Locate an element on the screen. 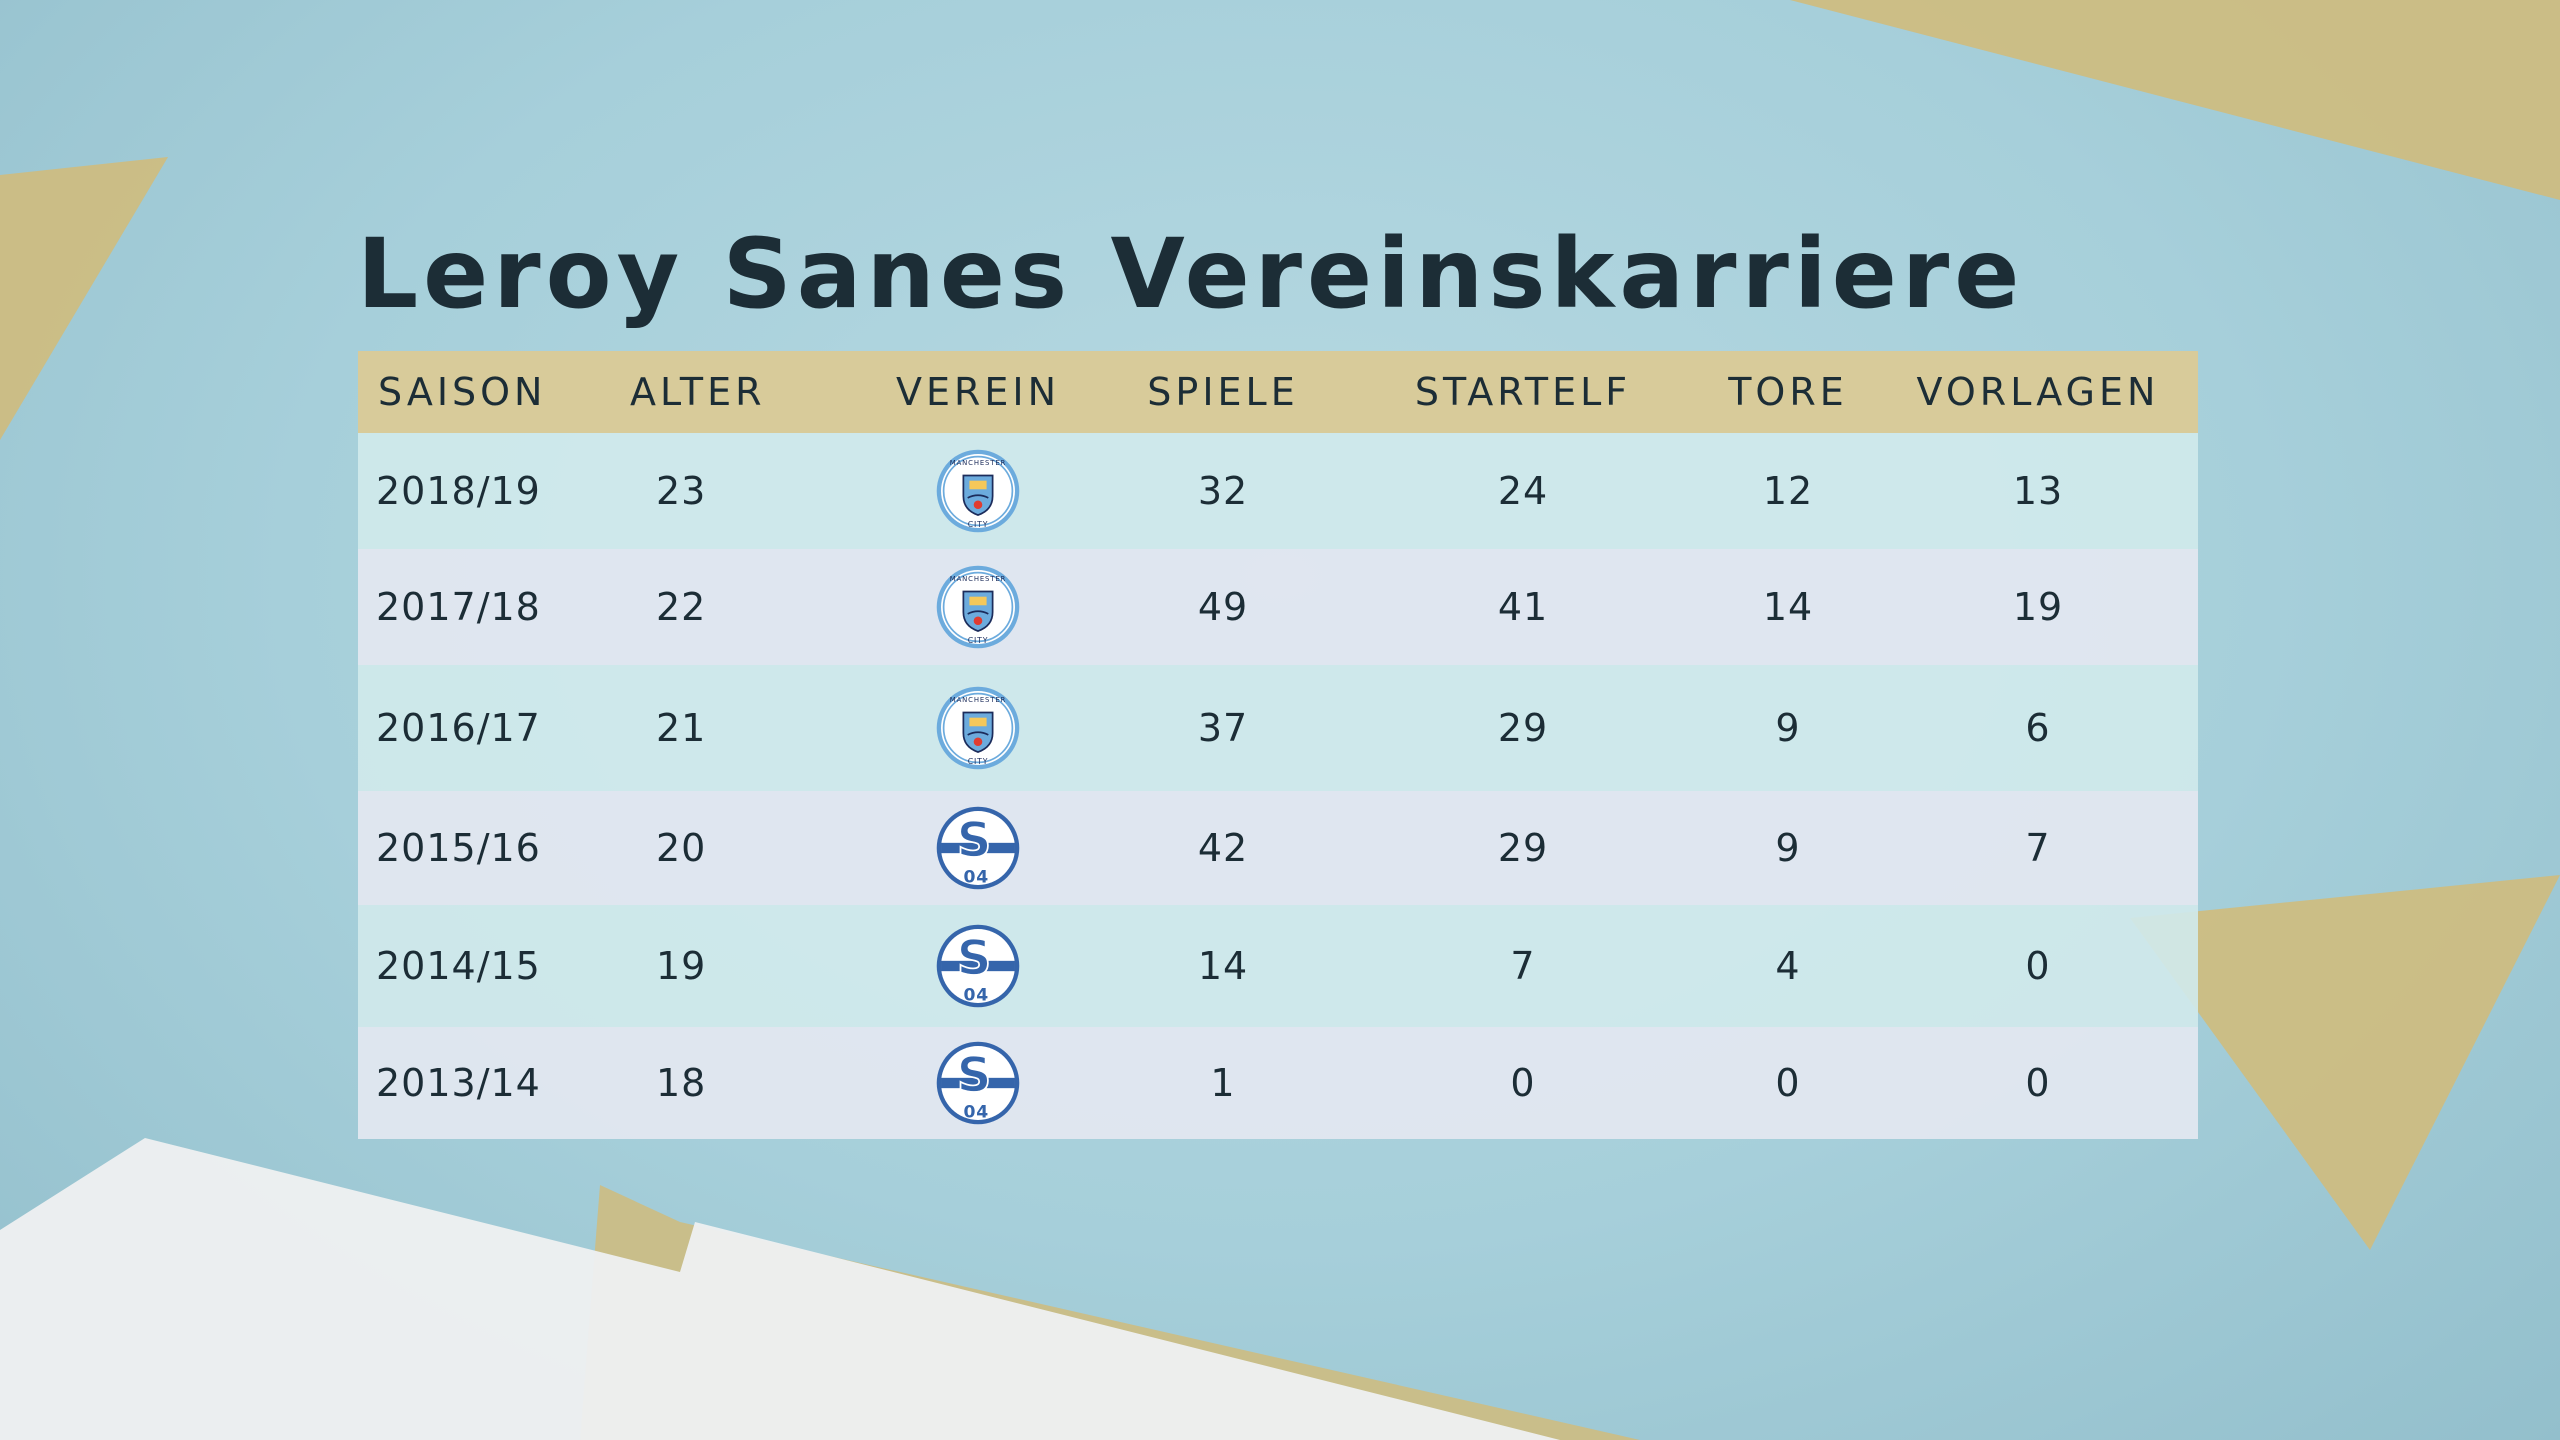 The height and width of the screenshot is (1440, 2560). cell-vorlagen: 19 is located at coordinates (2038, 607).